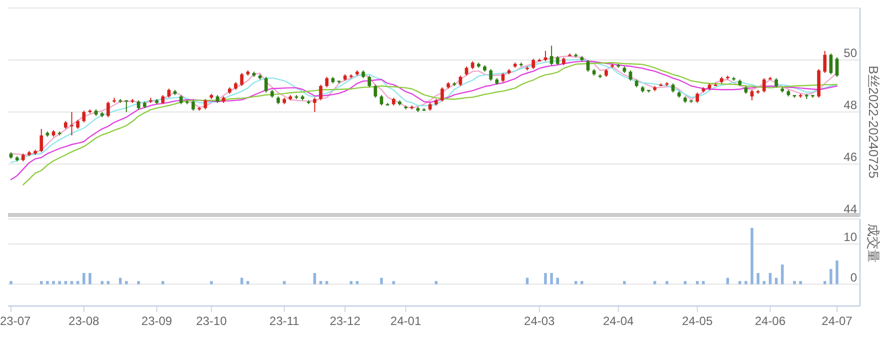 The image size is (887, 339). Describe the element at coordinates (851, 53) in the screenshot. I see `y-tick-label: 50` at that location.